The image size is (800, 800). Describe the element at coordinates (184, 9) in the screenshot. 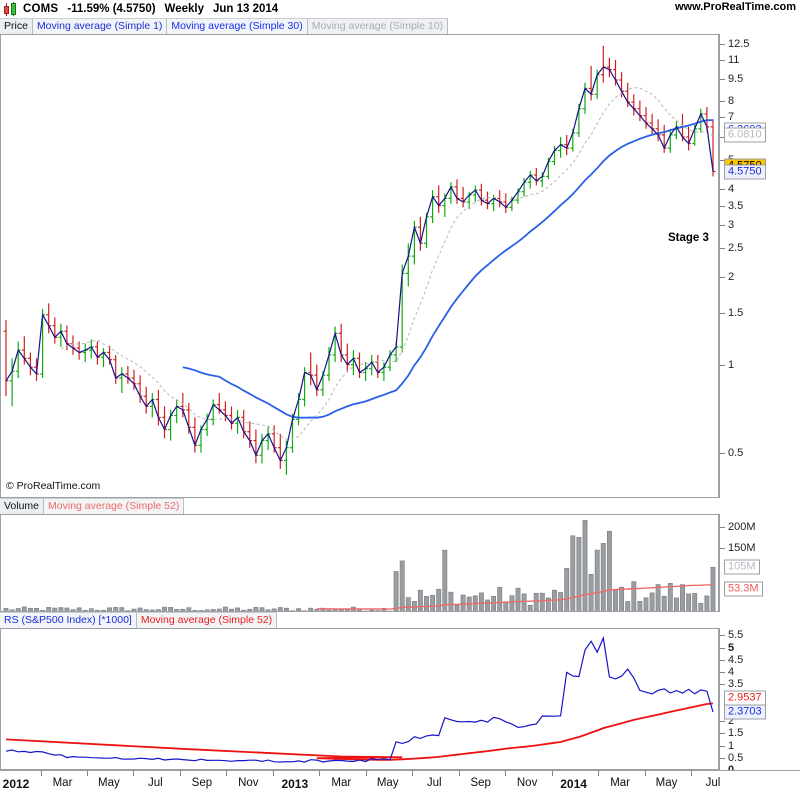

I see `timeframe-label: Weekly` at that location.